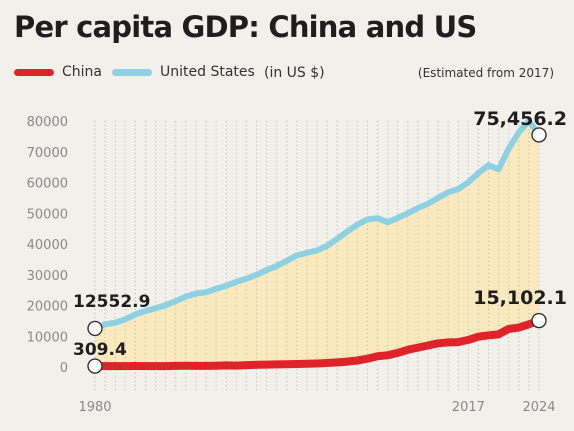  What do you see at coordinates (47, 122) in the screenshot?
I see `y-tick-label: 80000` at bounding box center [47, 122].